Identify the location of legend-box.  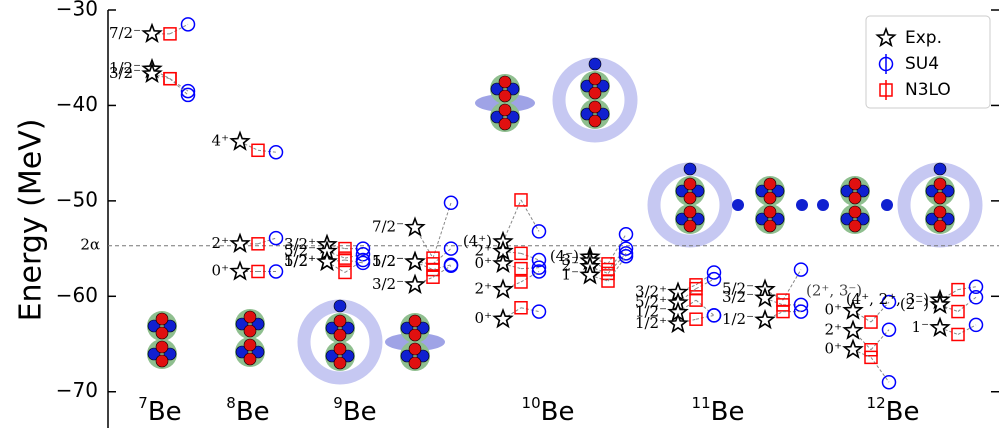
(928, 62).